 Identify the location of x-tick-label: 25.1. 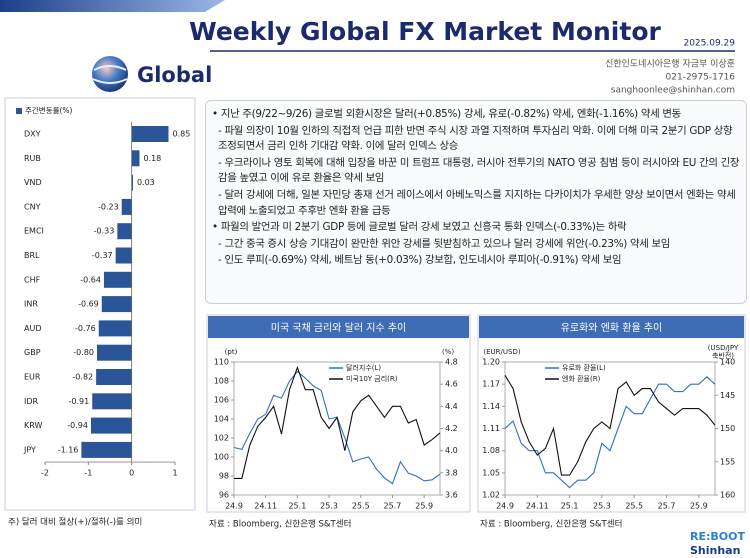
(297, 506).